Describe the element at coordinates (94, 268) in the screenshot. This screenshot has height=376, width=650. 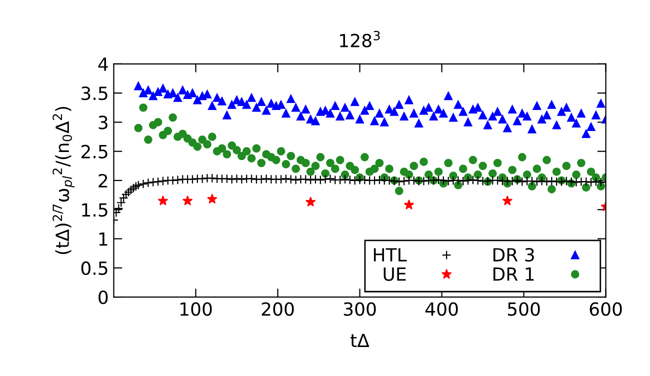
I see `y-tick-label: 0.5` at that location.